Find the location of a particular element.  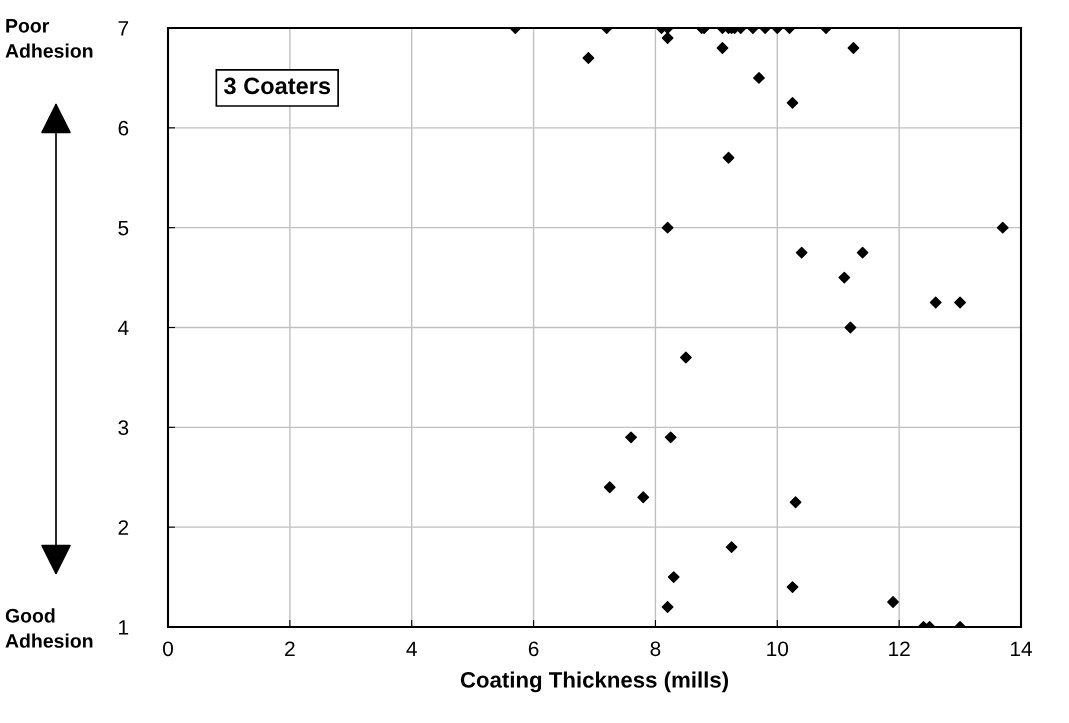

text: Poor Adhesion is located at coordinates (49, 38).